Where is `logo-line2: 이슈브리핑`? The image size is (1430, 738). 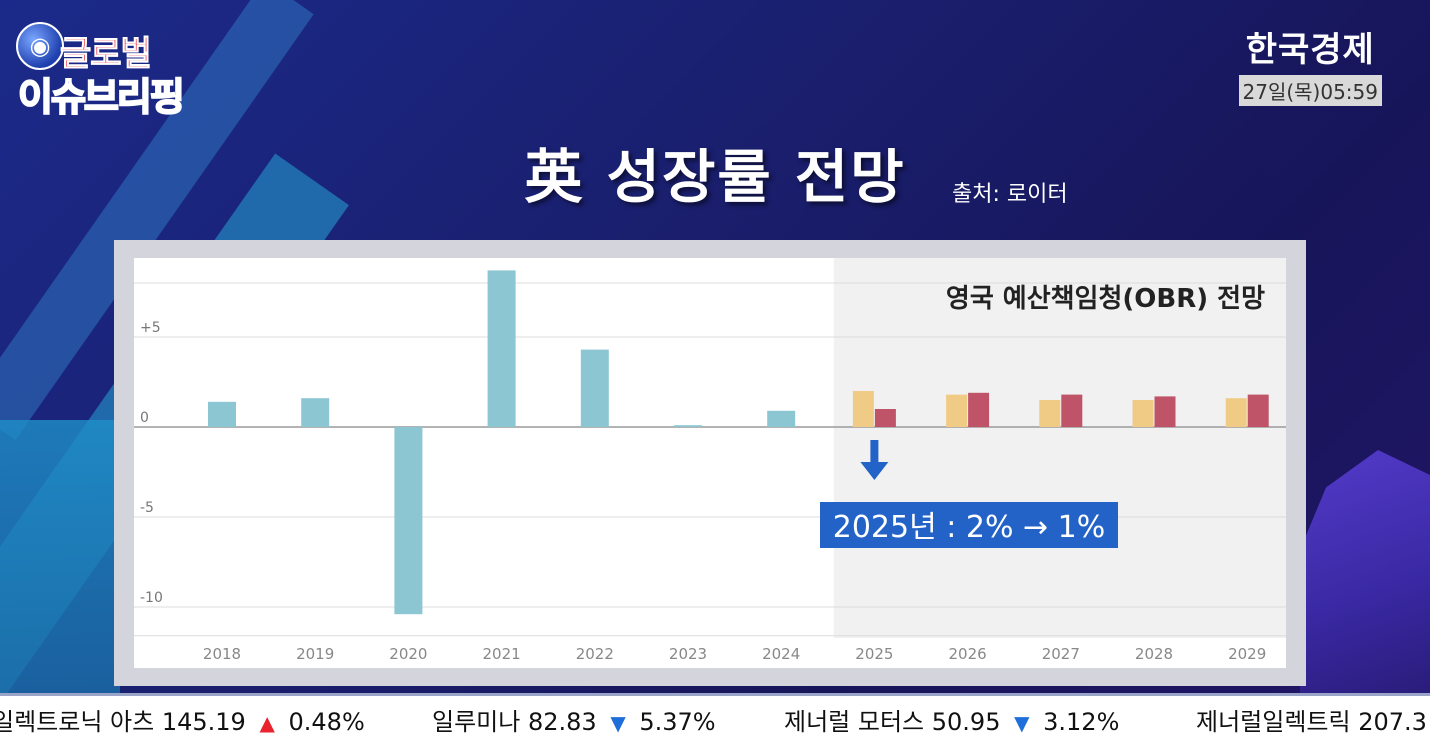 logo-line2: 이슈브리핑 is located at coordinates (101, 97).